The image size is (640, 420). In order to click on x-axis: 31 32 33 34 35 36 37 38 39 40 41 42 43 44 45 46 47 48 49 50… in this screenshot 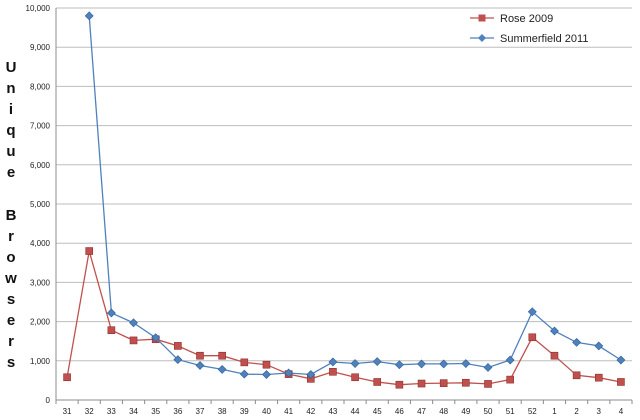, I will do `click(344, 407)`.